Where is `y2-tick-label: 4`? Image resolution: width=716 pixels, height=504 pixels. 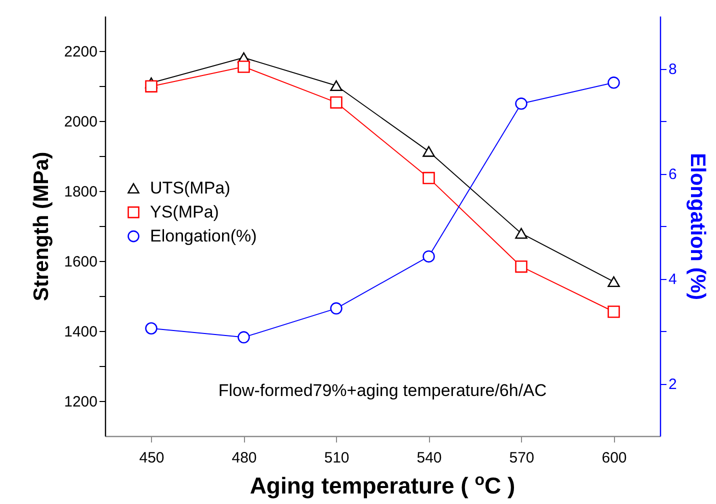 y2-tick-label: 4 is located at coordinates (672, 279).